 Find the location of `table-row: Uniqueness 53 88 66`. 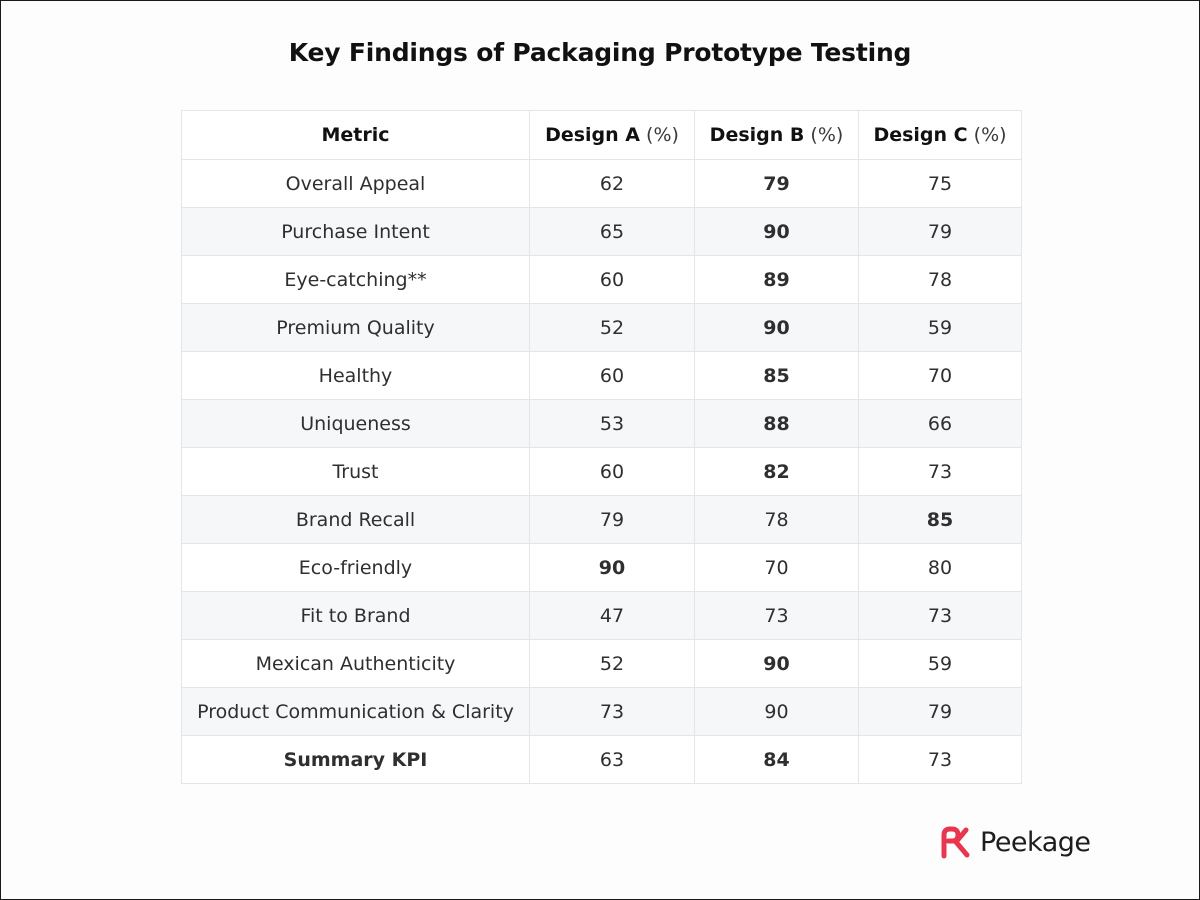

table-row: Uniqueness 53 88 66 is located at coordinates (601, 423).